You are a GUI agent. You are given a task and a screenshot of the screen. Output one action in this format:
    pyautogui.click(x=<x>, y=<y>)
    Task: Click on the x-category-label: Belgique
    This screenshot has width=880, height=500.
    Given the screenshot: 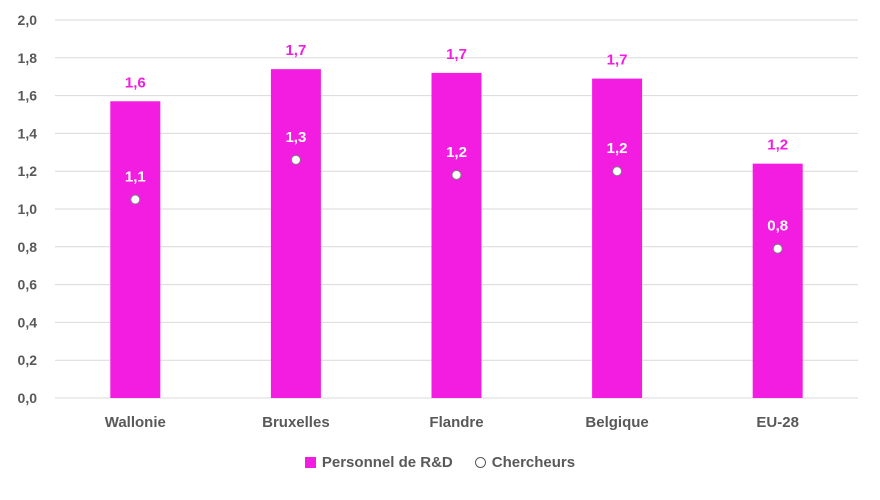 What is the action you would take?
    pyautogui.click(x=616, y=422)
    